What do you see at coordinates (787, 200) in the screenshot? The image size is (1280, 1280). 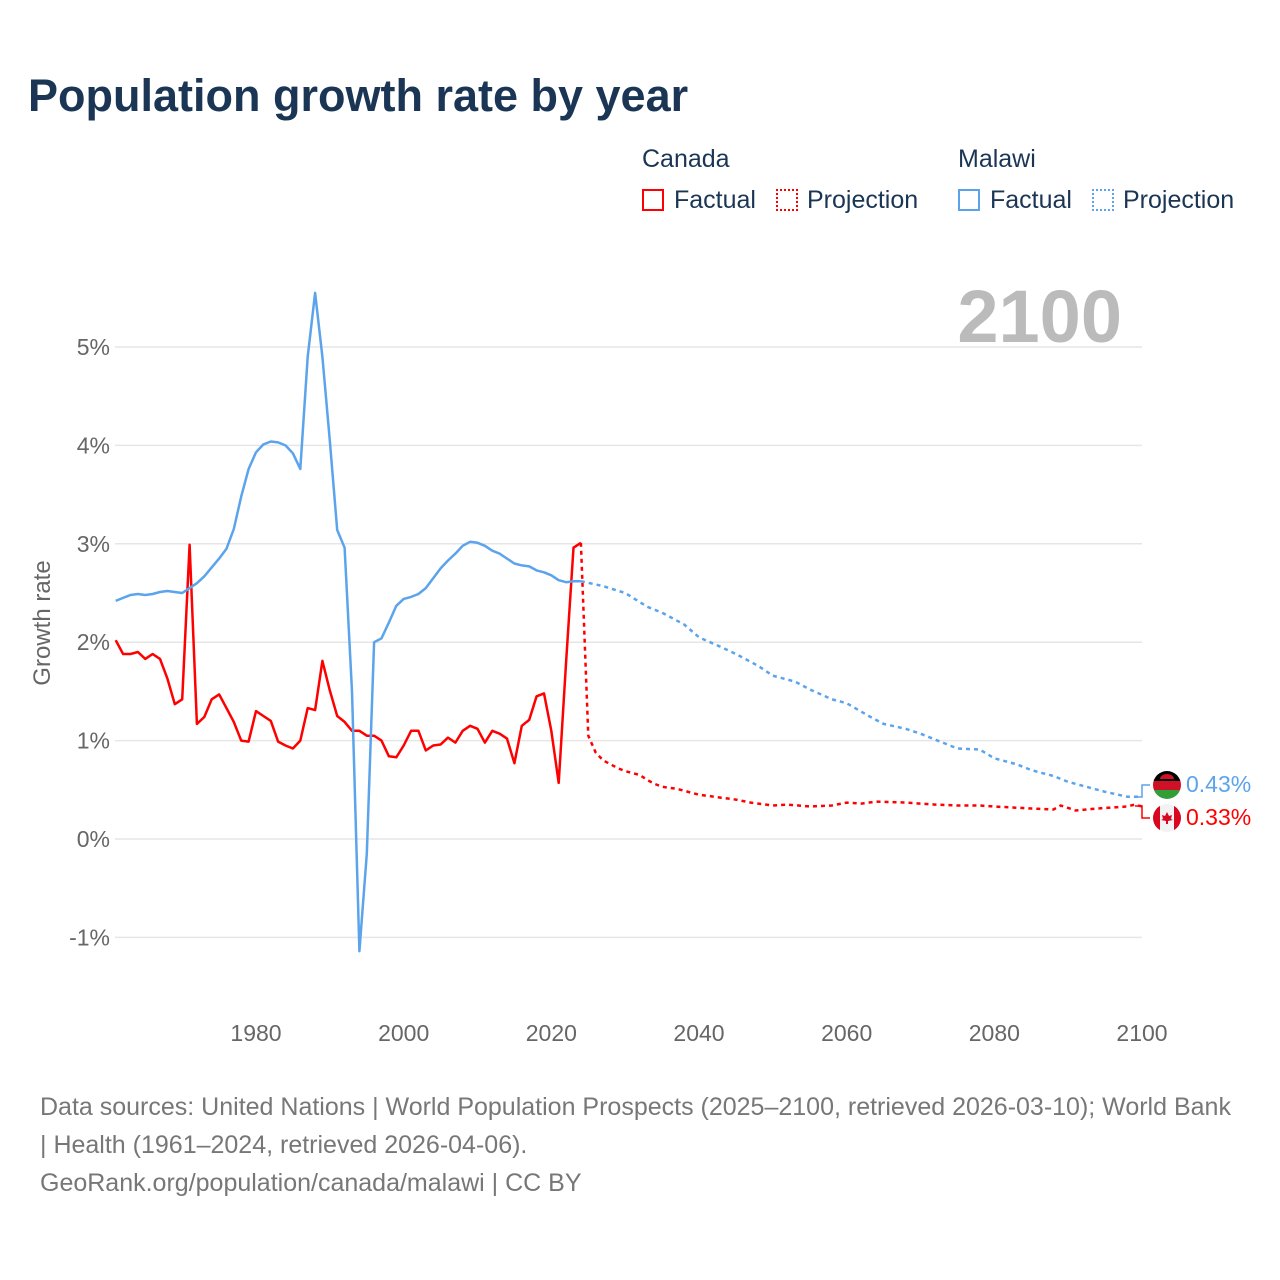 I see `legend-swatch-canada-projection` at bounding box center [787, 200].